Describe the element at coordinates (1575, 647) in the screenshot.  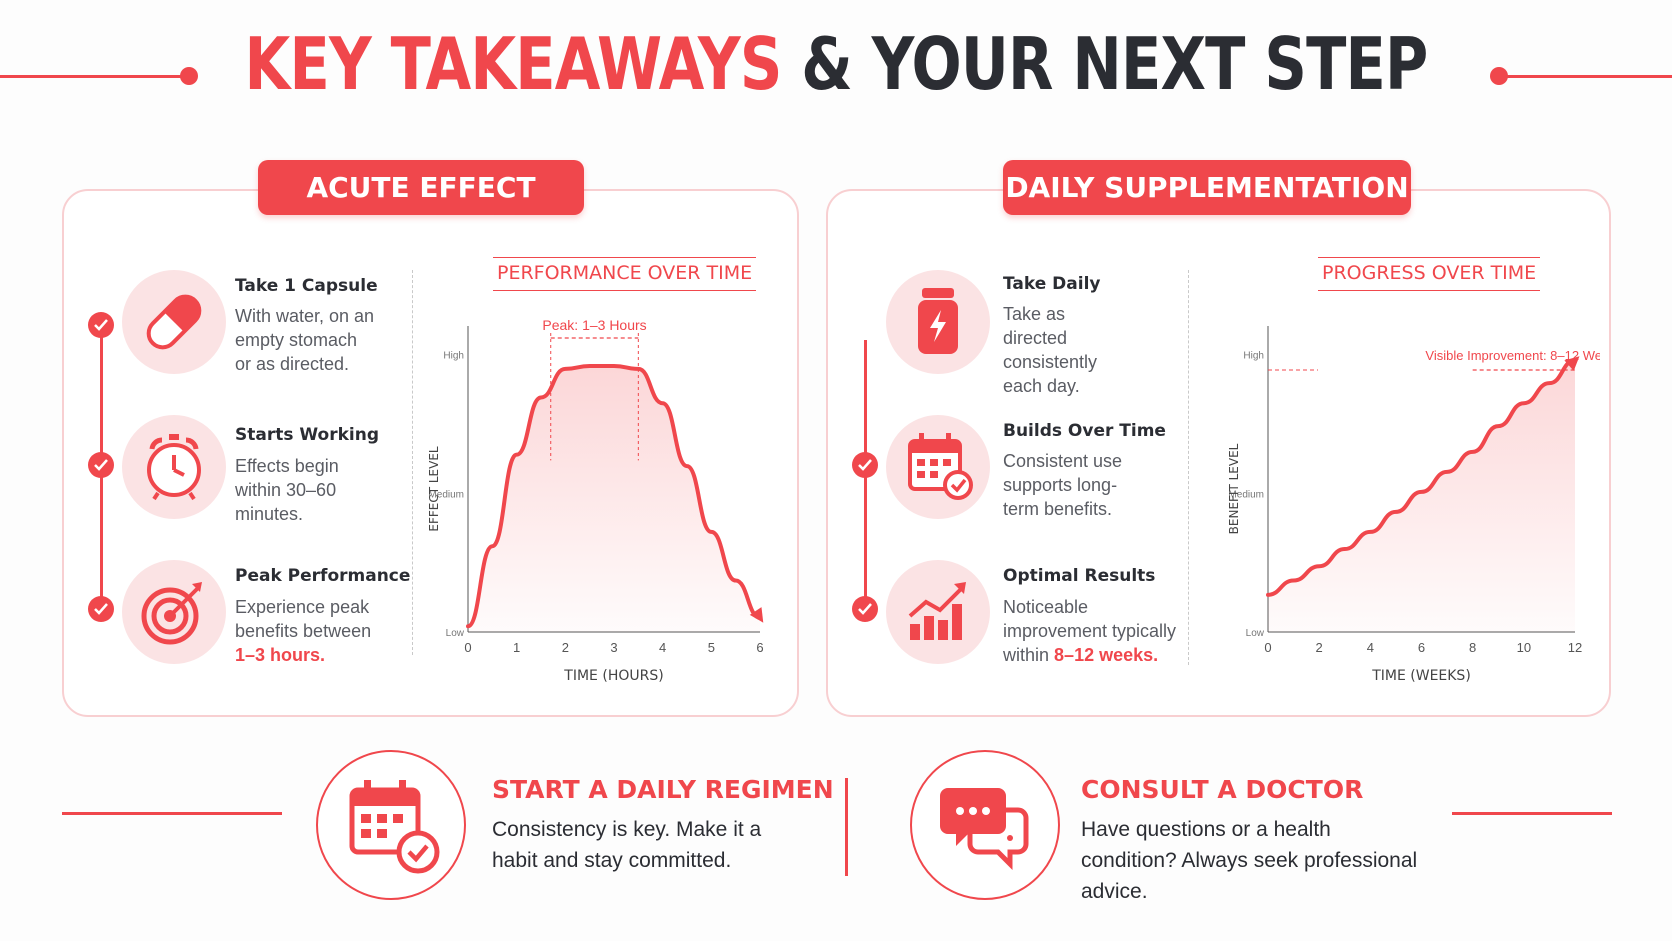
I see `x-tick-label: 12` at that location.